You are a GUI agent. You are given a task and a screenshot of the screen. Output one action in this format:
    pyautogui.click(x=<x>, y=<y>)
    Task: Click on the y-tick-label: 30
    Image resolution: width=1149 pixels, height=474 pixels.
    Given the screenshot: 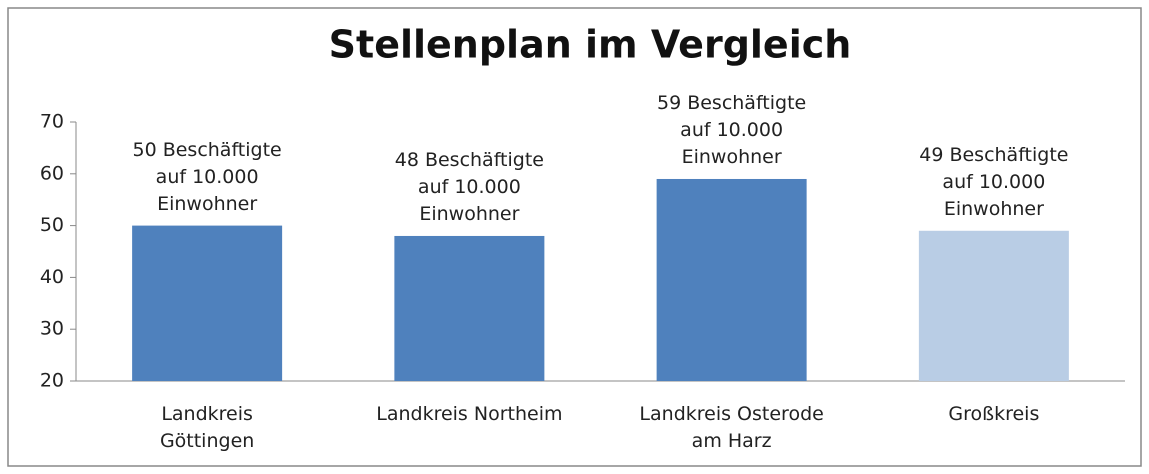 What is the action you would take?
    pyautogui.click(x=52, y=329)
    